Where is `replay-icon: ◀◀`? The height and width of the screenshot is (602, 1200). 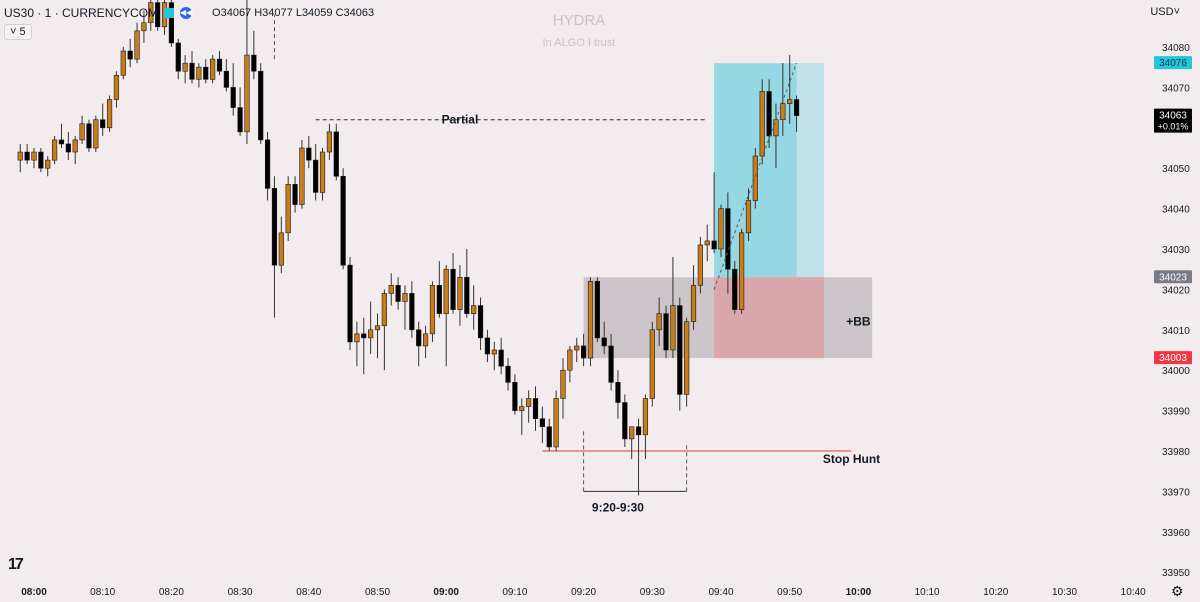 replay-icon: ◀◀ is located at coordinates (186, 13).